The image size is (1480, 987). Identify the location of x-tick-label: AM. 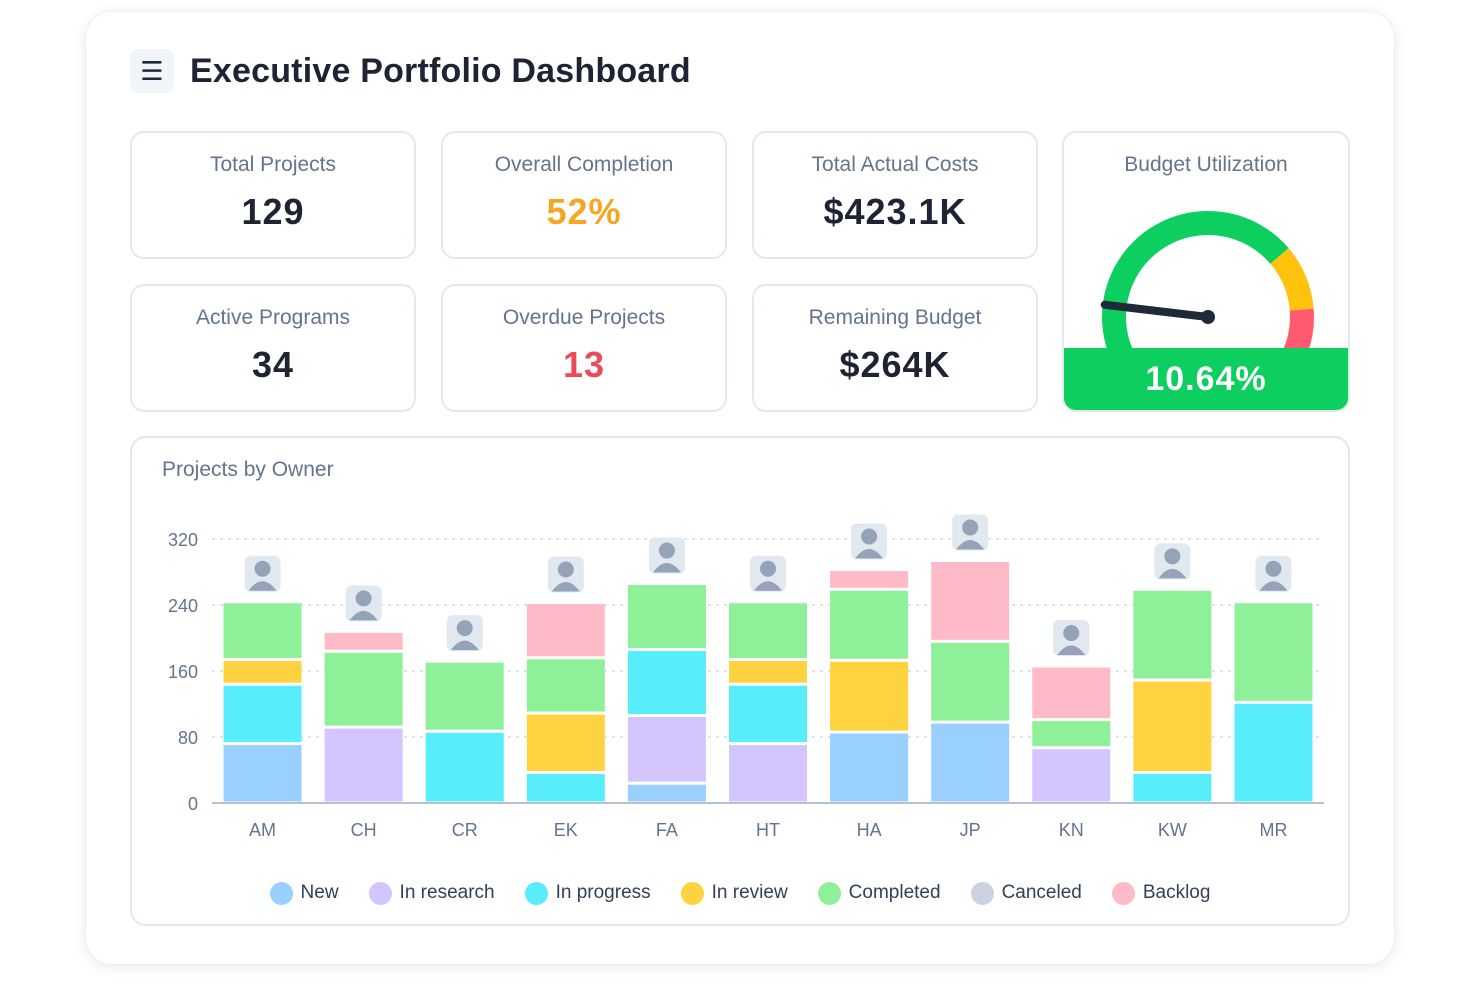
(262, 830).